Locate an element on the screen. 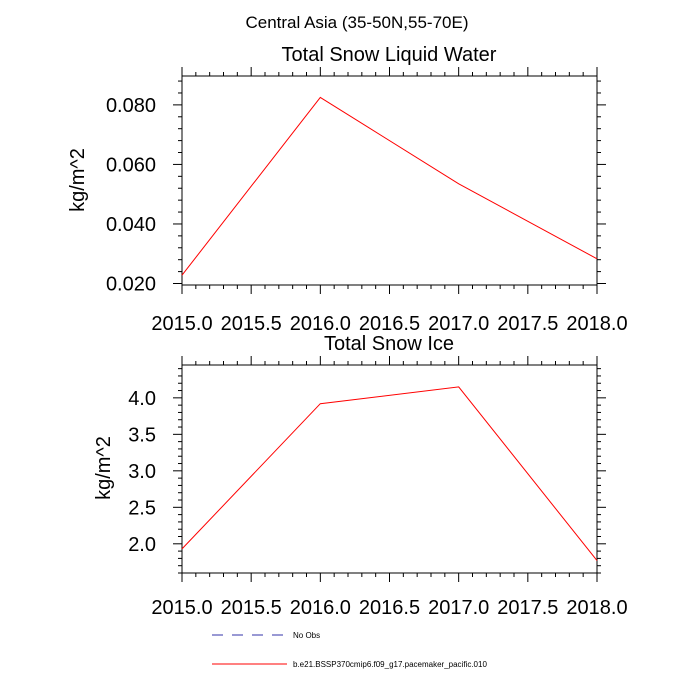 The height and width of the screenshot is (700, 700). y-tick-label: 3.0 is located at coordinates (142, 472).